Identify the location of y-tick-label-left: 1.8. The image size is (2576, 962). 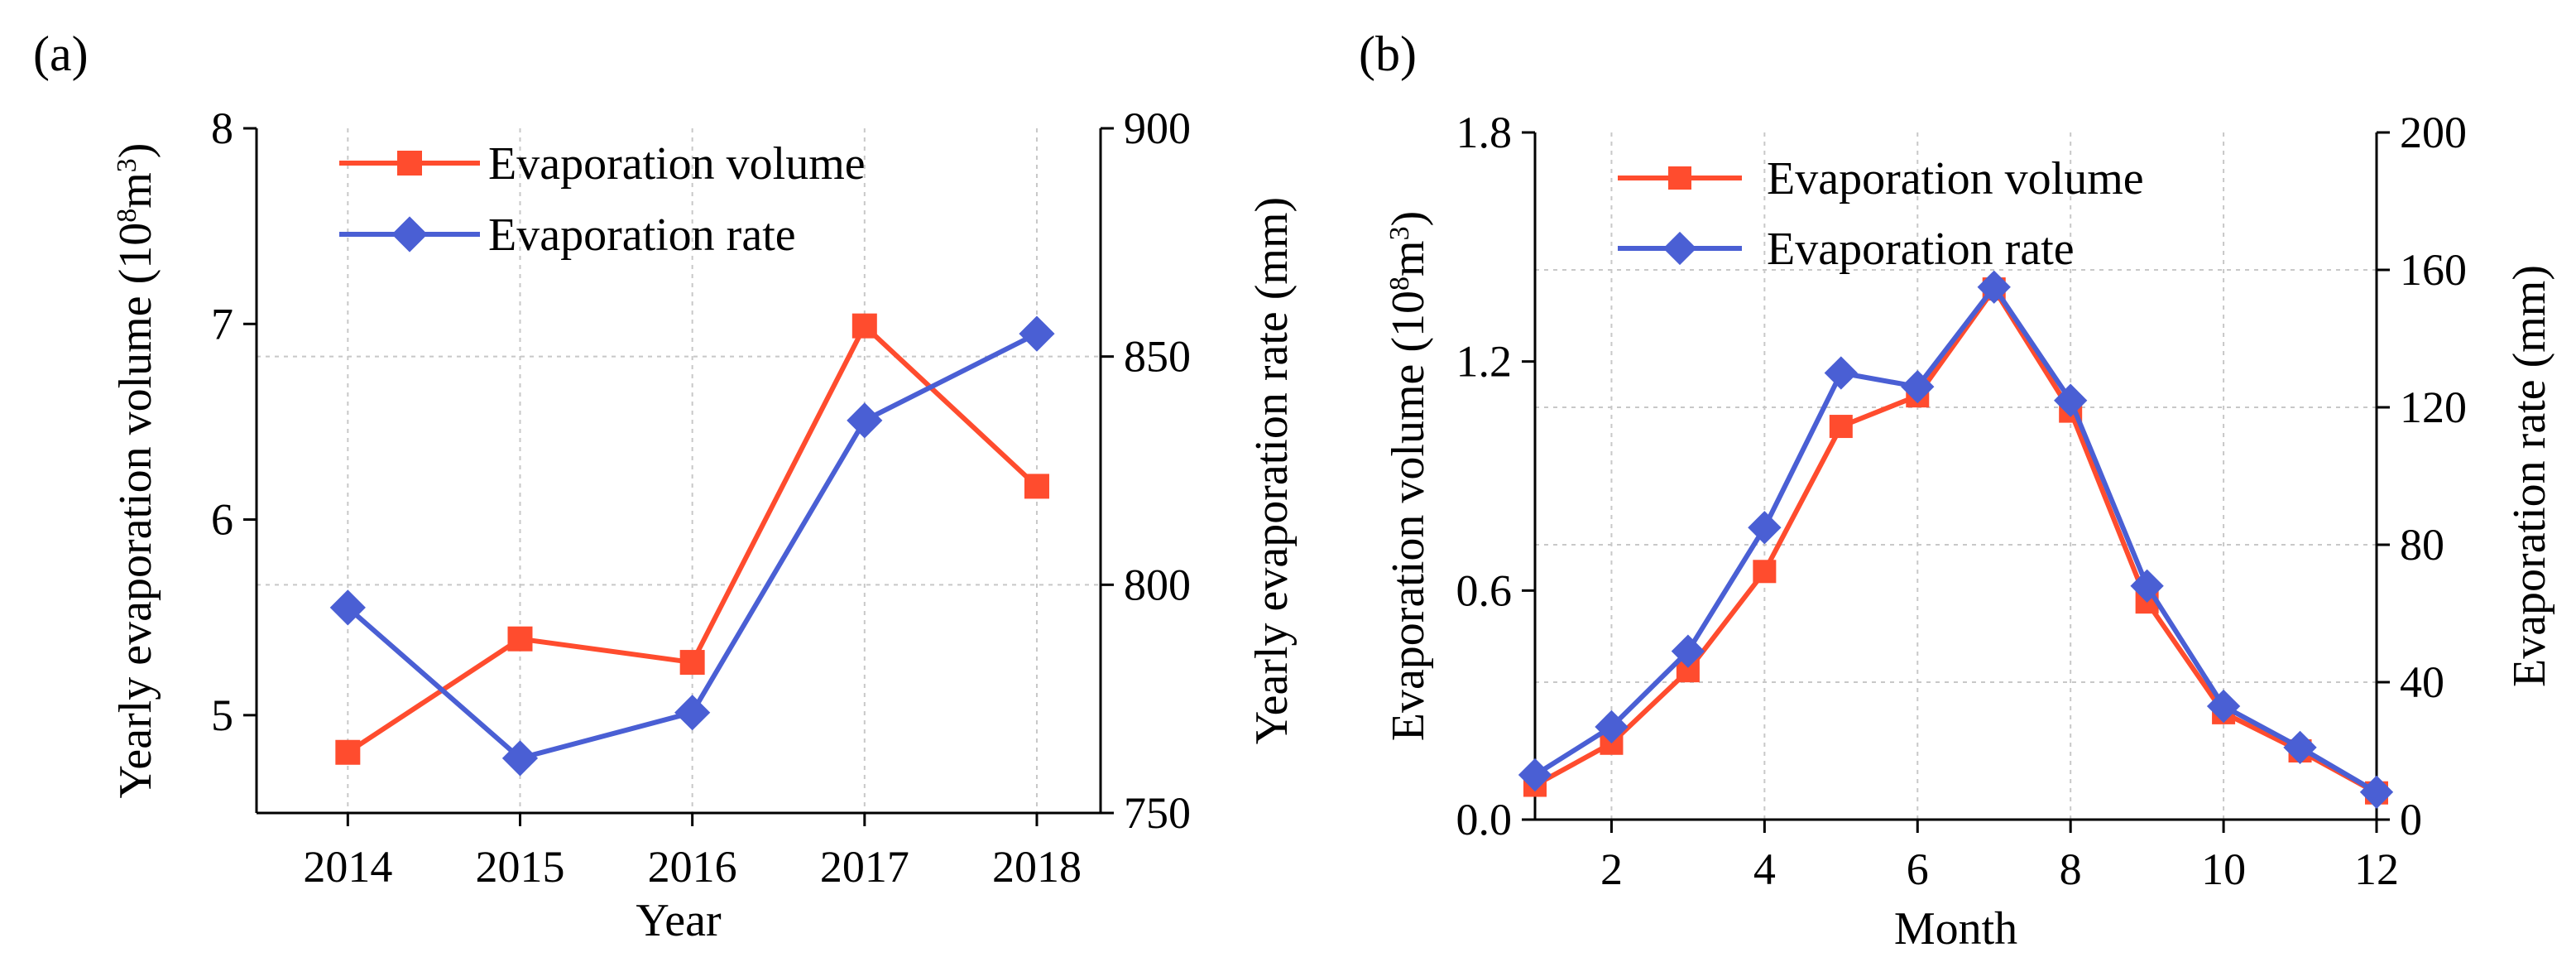
(1485, 132).